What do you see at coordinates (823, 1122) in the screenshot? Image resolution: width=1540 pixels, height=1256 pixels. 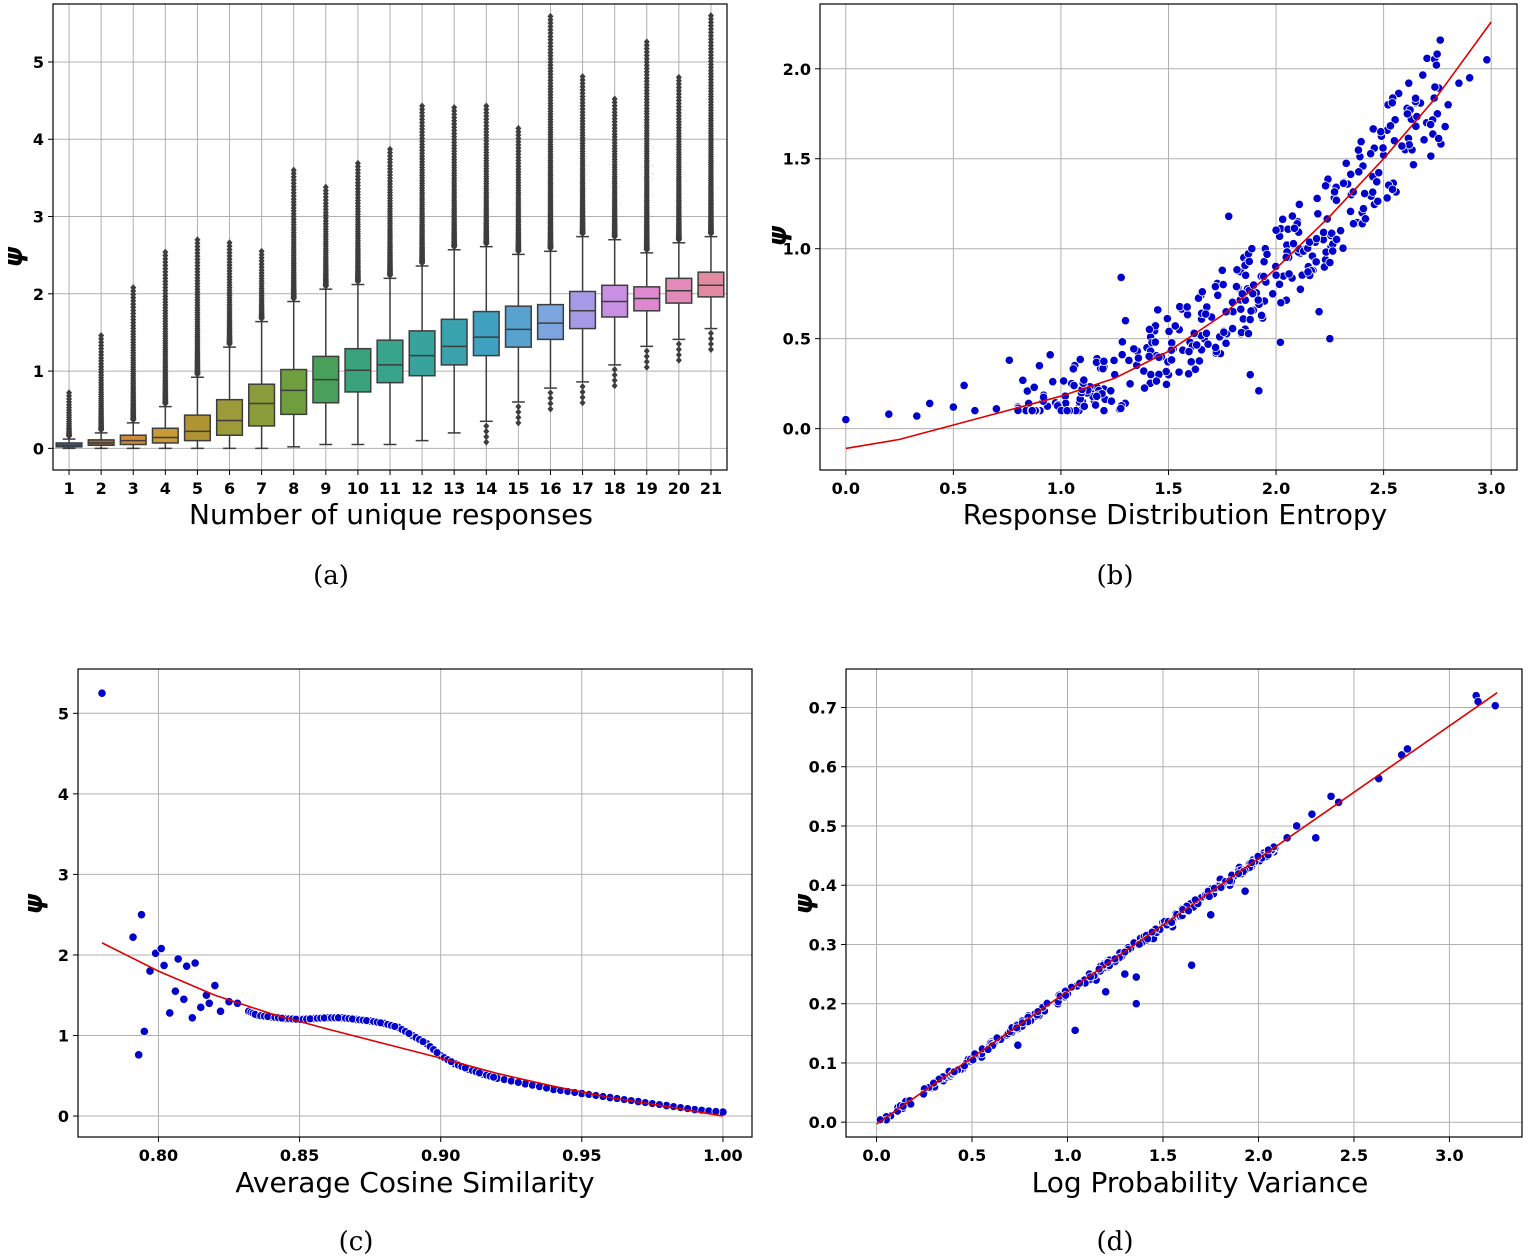 I see `panel-d-ytick-label: 0.0` at bounding box center [823, 1122].